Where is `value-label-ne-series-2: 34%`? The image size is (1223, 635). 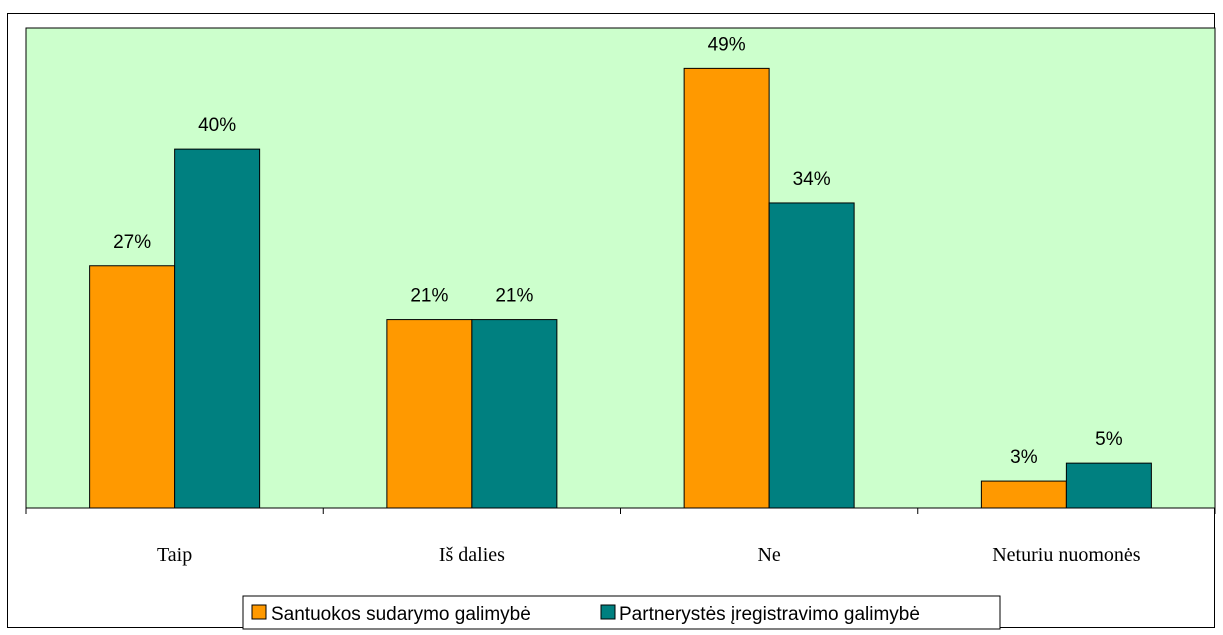
value-label-ne-series-2: 34% is located at coordinates (812, 179).